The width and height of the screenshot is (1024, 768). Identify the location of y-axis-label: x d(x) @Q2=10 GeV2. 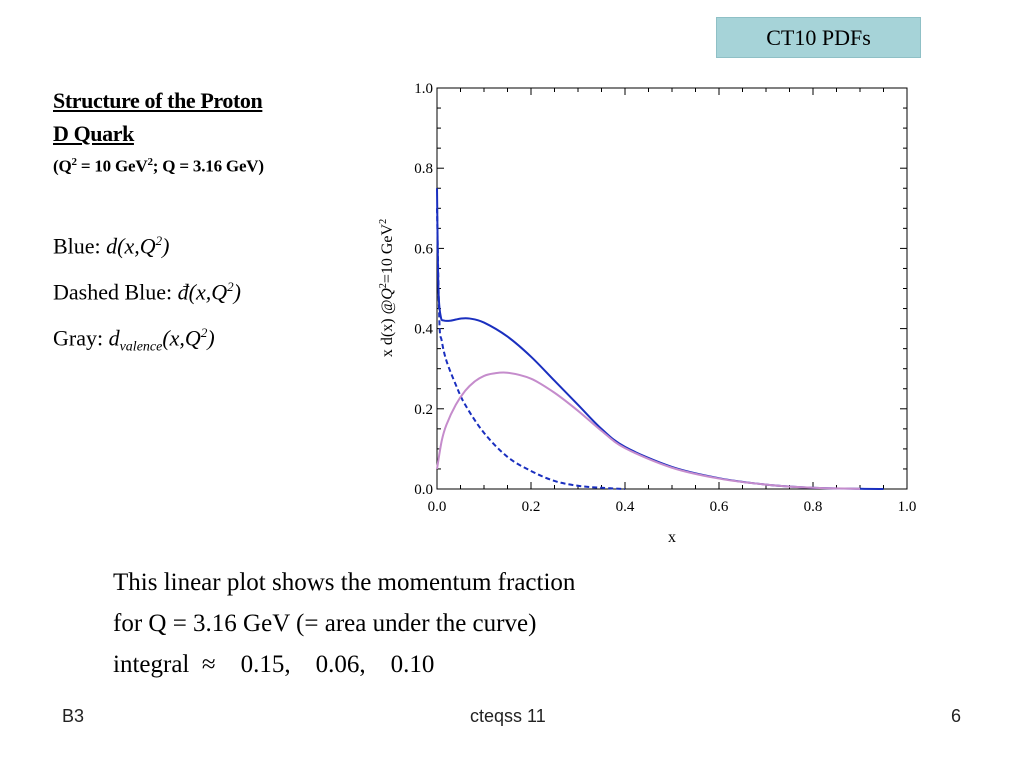
(387, 288).